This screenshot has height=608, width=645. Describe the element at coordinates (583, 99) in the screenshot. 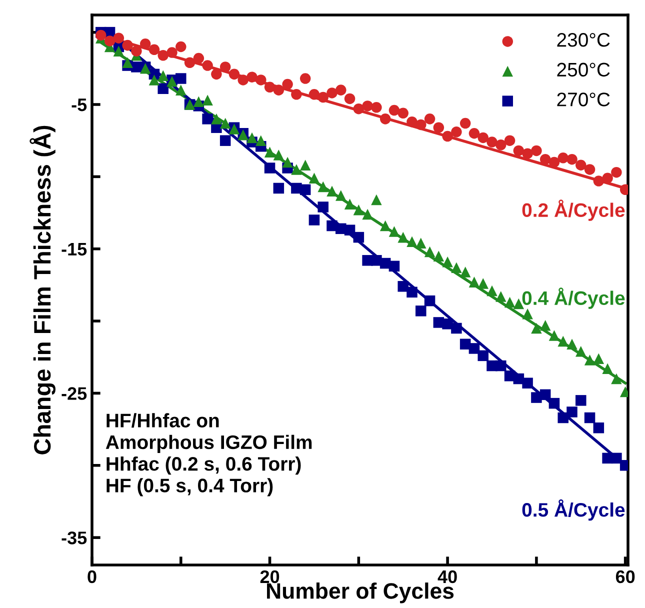

I see `legend-label: 270°C` at that location.